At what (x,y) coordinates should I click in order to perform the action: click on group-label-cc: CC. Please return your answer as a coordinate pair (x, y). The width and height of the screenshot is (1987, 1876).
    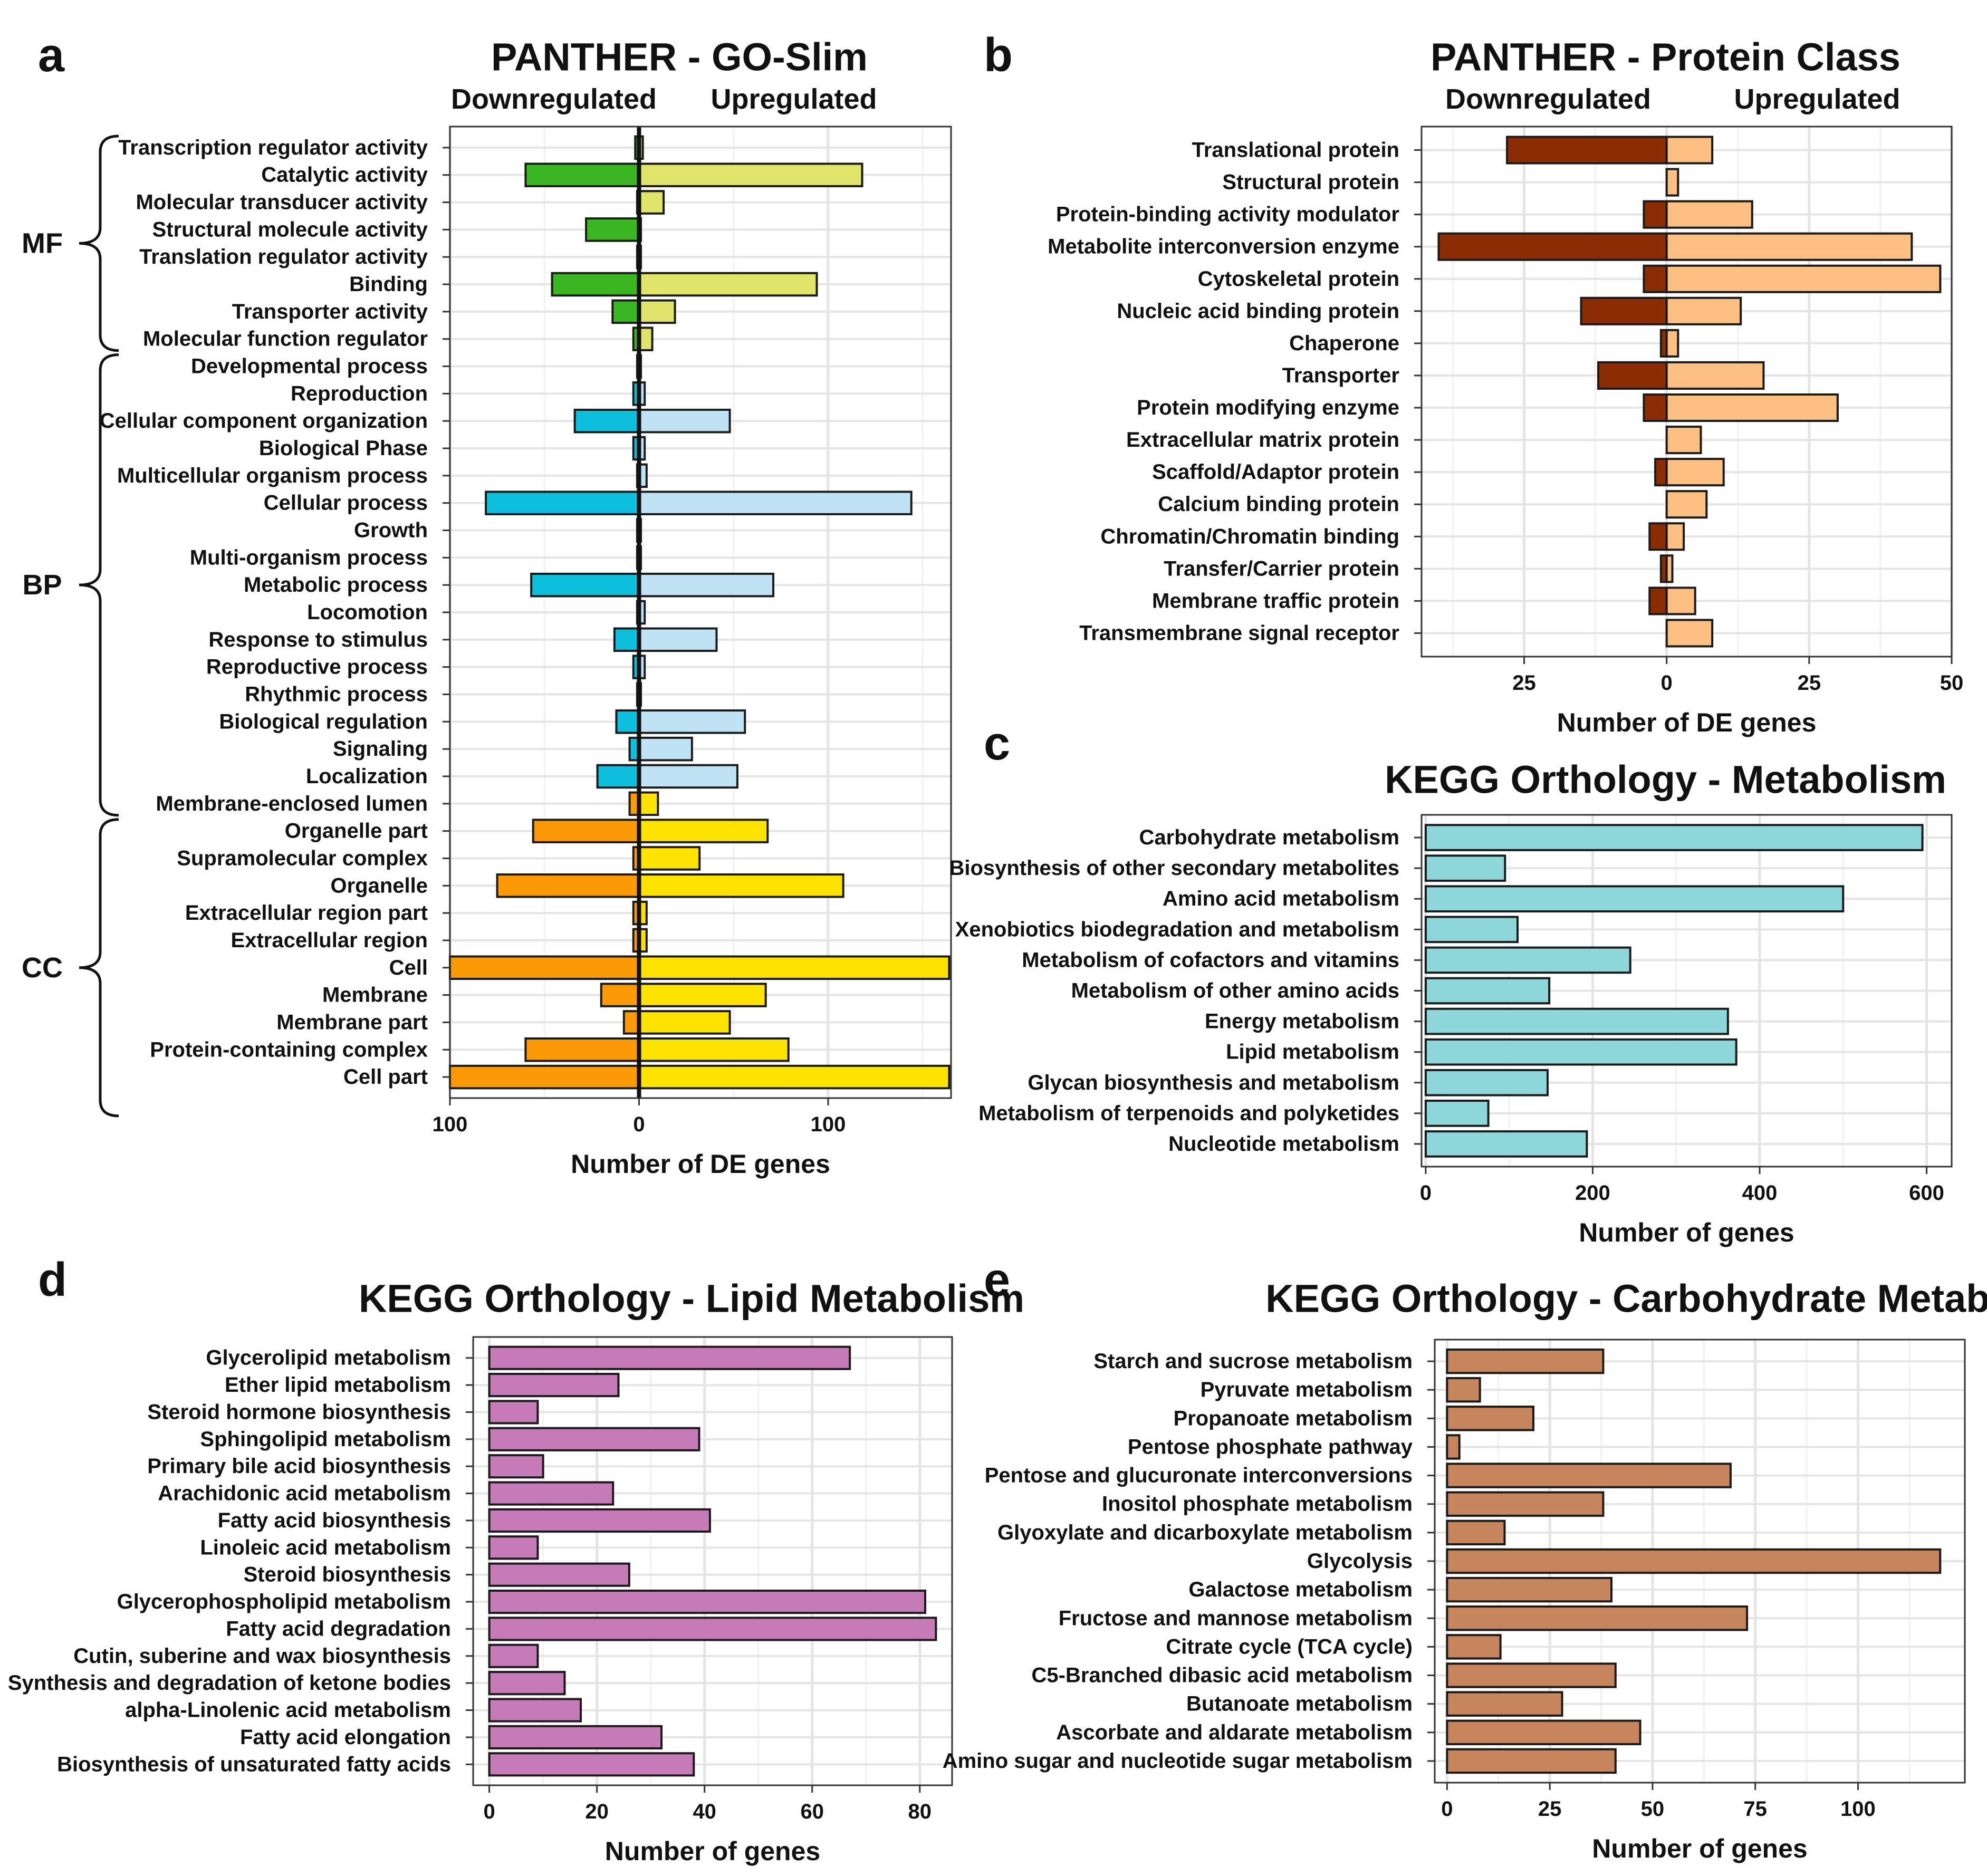
    Looking at the image, I should click on (43, 968).